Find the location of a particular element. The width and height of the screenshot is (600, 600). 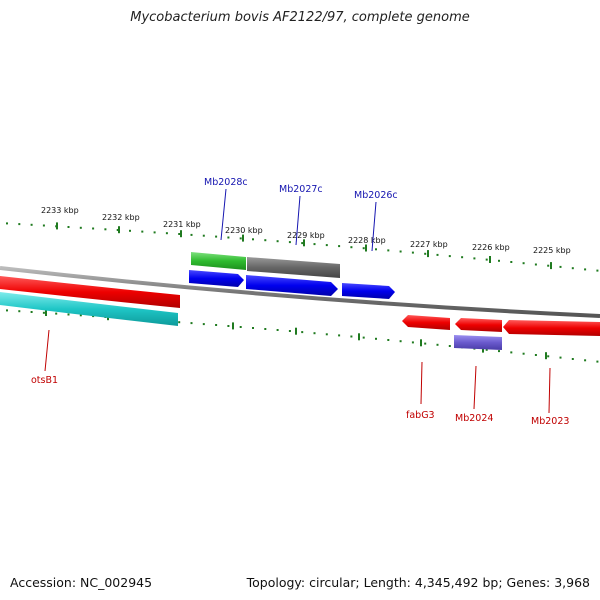

gene-arrow-Mb2026c is located at coordinates (368, 291).